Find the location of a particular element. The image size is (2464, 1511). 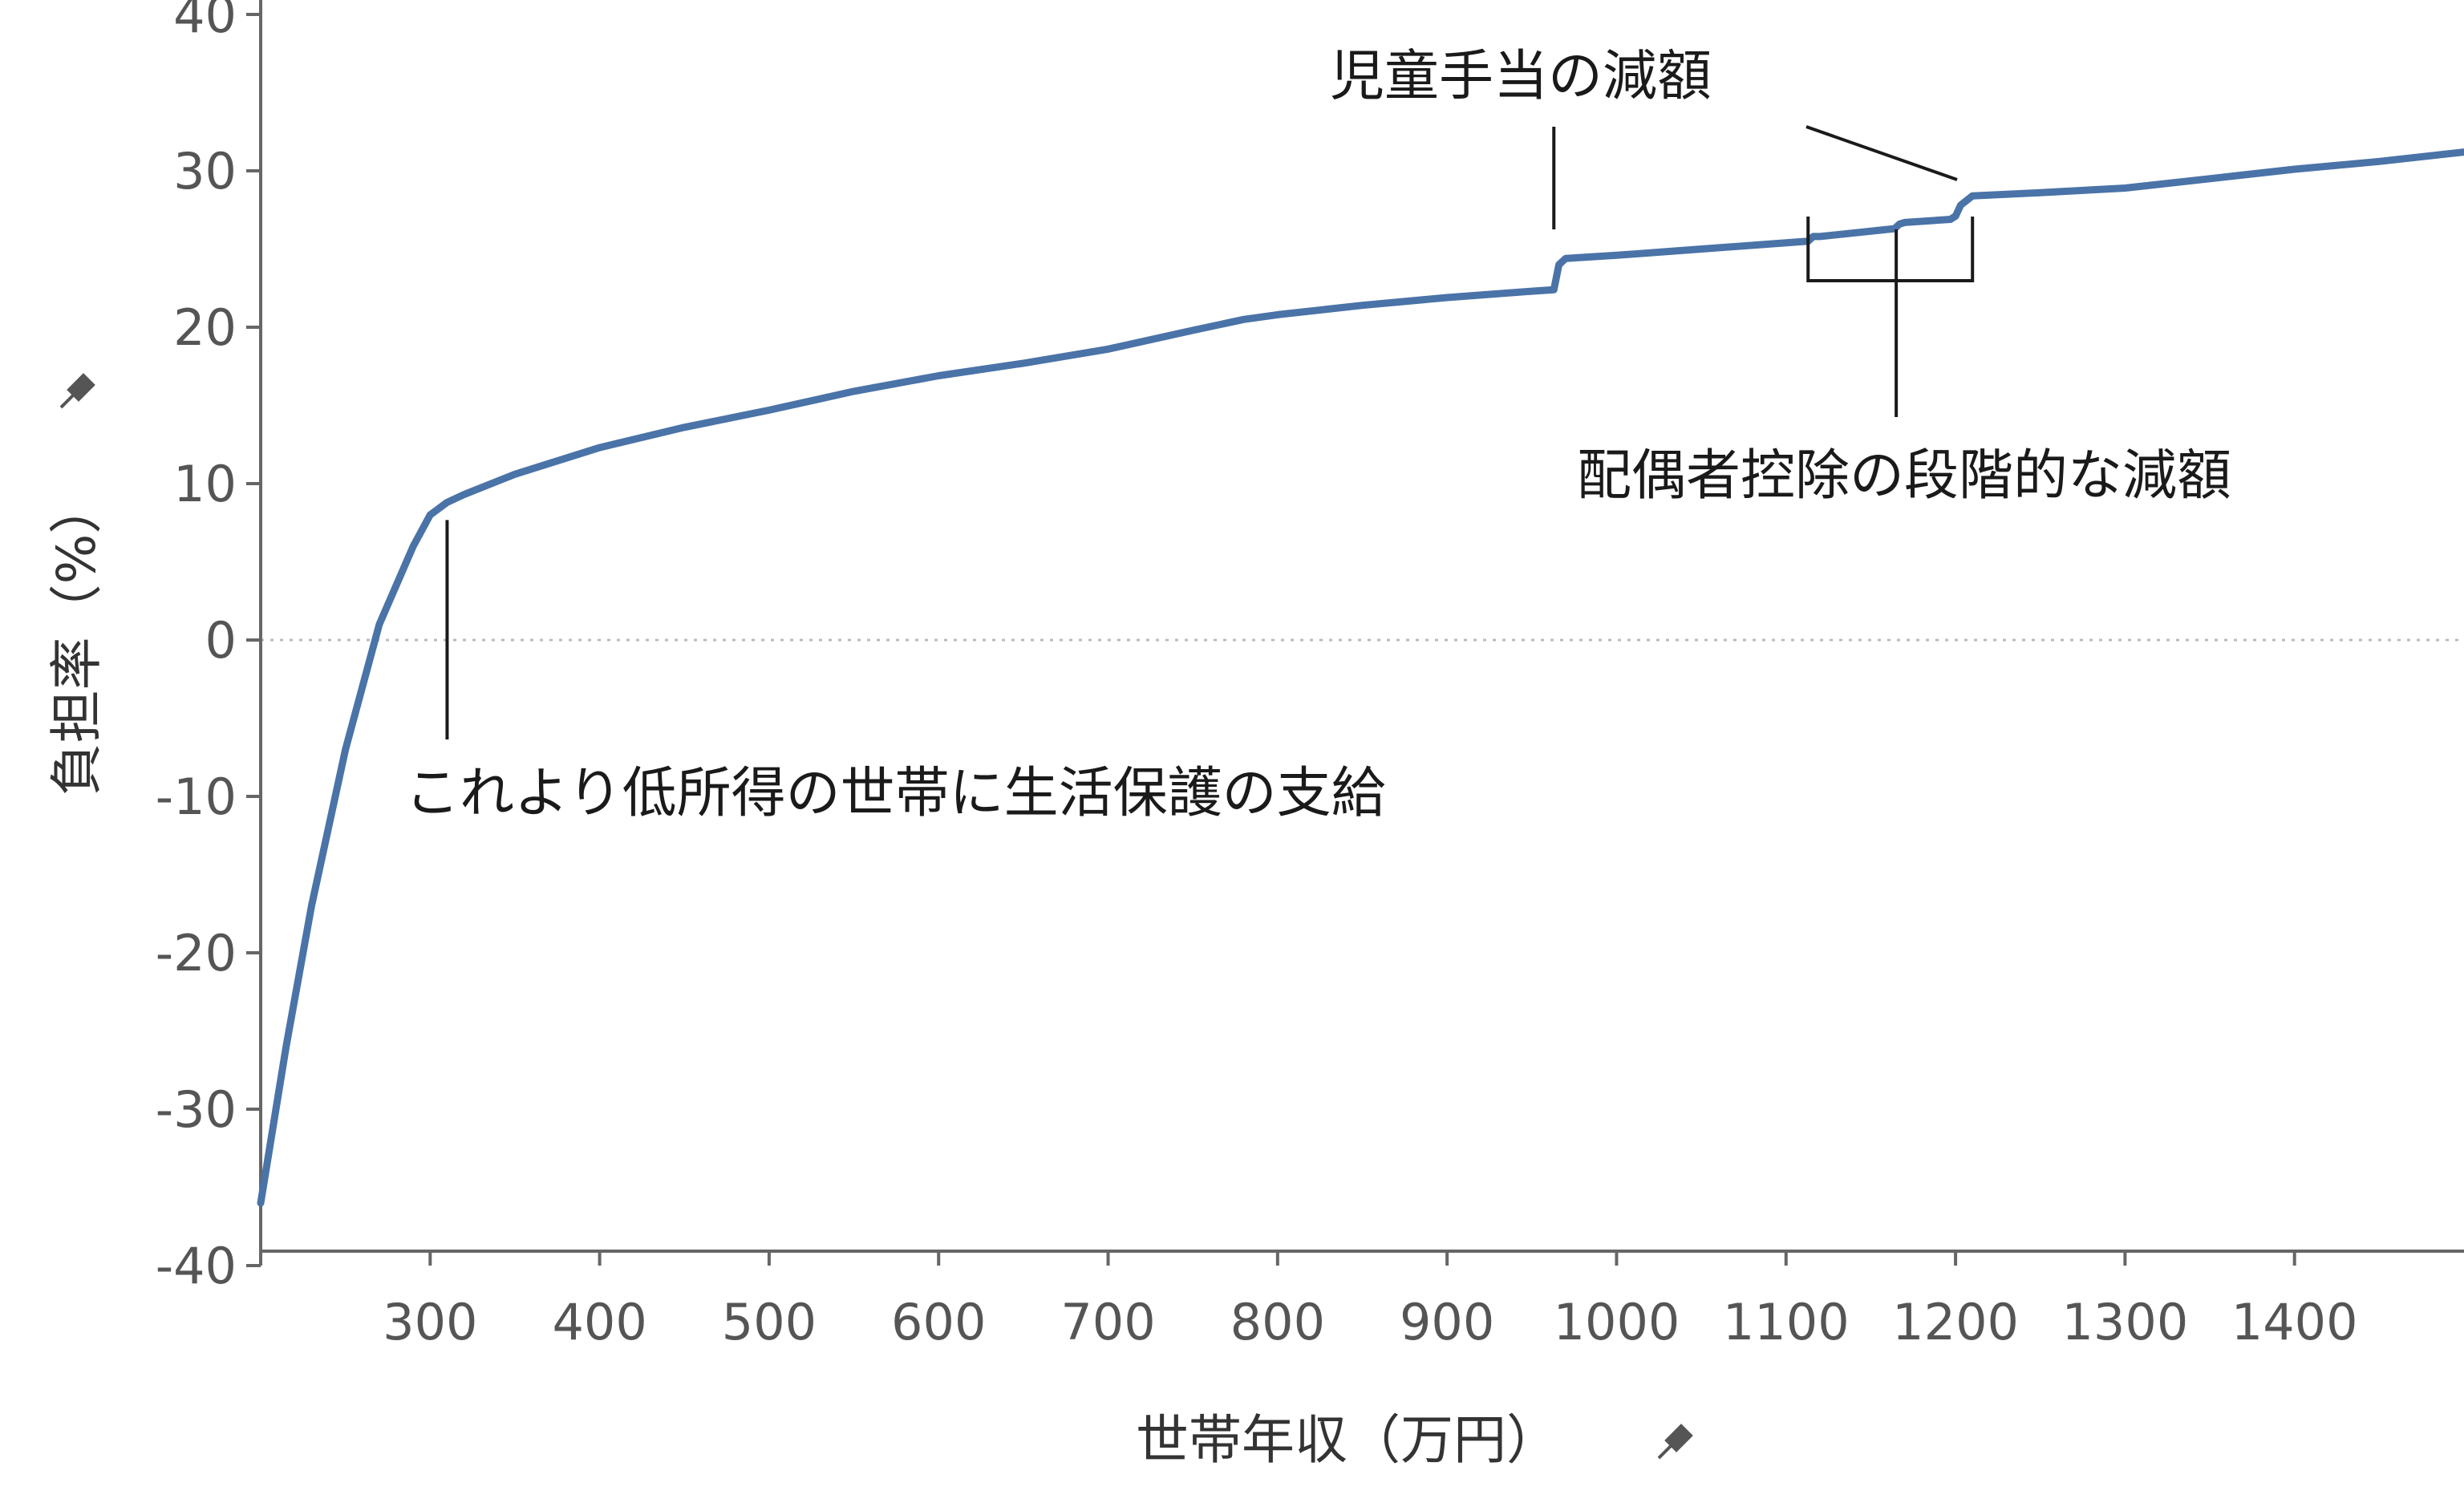

x-tick-label: 300 is located at coordinates (430, 1322).